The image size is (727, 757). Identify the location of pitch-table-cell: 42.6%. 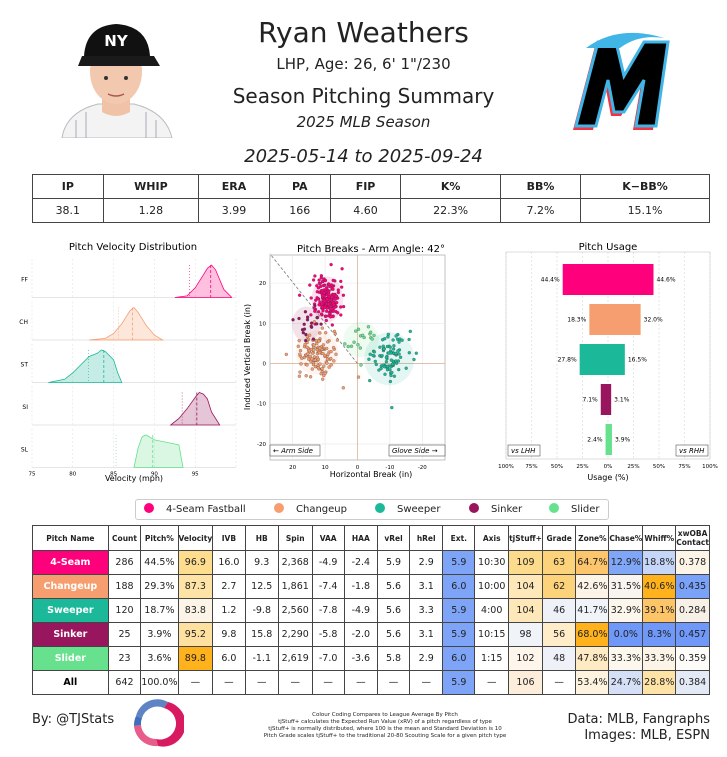
(592, 586).